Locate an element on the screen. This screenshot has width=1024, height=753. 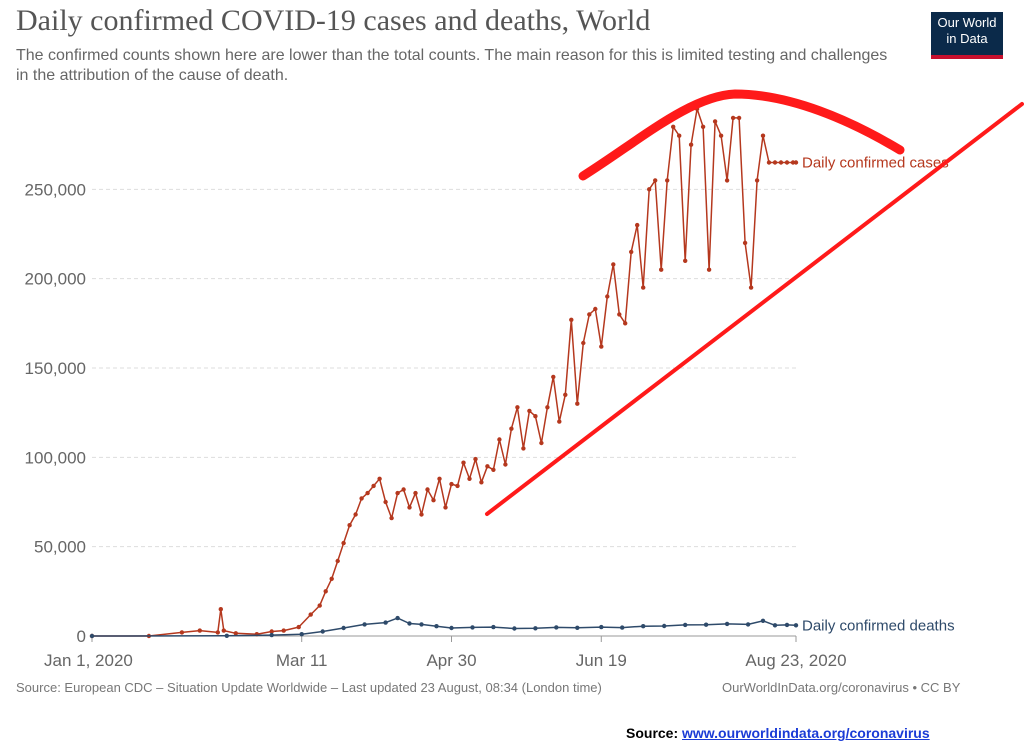
x-tick-label: Apr 30 is located at coordinates (451, 660).